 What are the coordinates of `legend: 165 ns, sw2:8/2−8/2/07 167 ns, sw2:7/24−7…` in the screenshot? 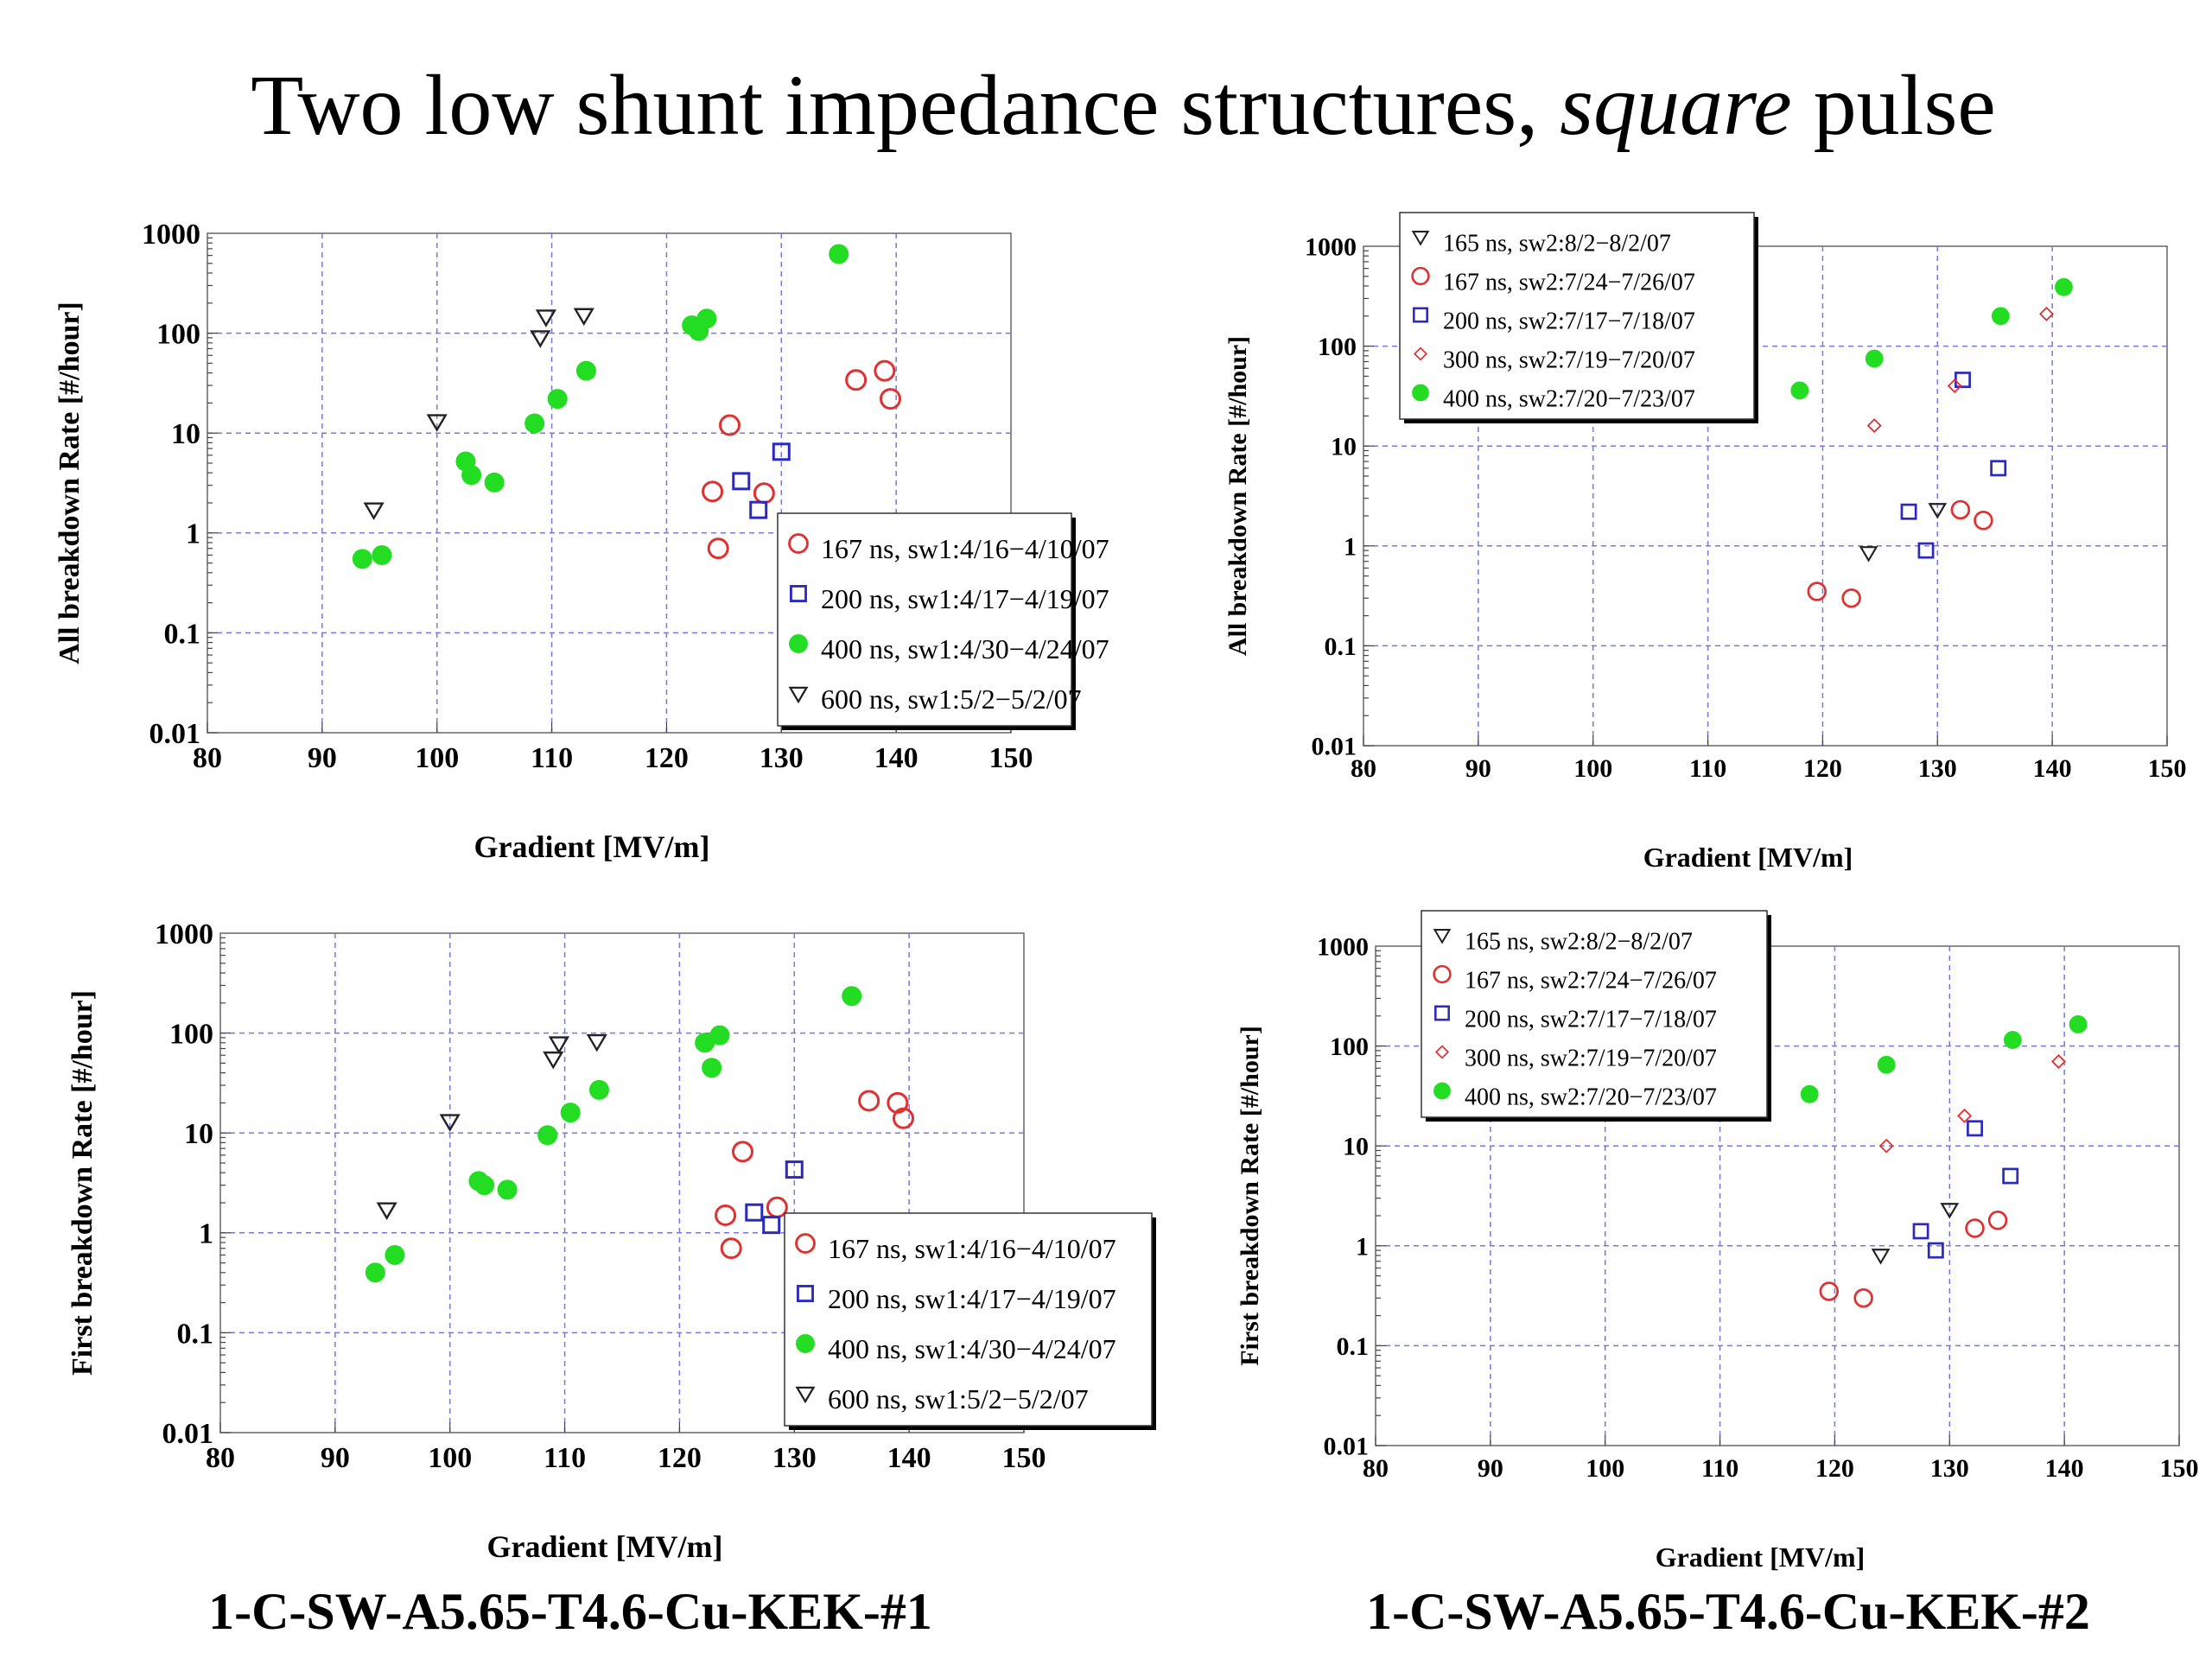 It's located at (1596, 1016).